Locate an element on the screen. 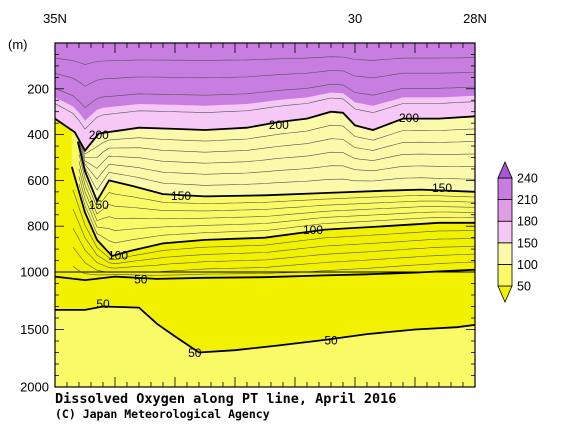 The image size is (570, 428). credit-line: (C) Japan Meteorological Agency is located at coordinates (162, 414).